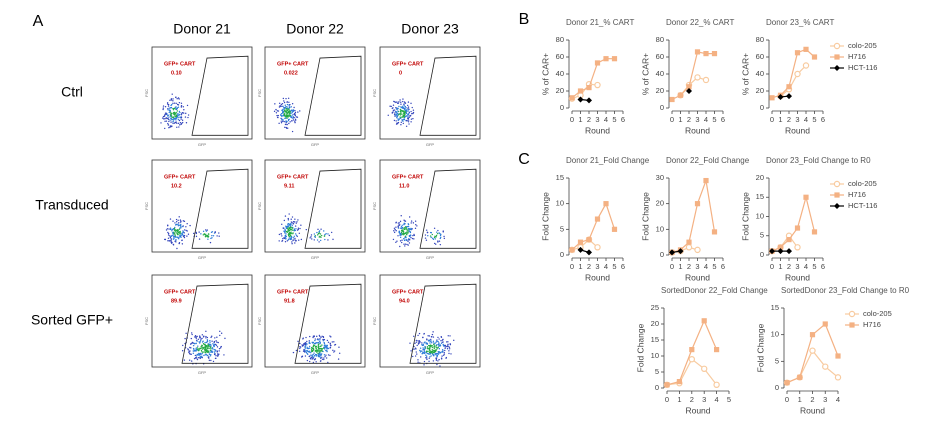 The height and width of the screenshot is (422, 939). What do you see at coordinates (714, 290) in the screenshot?
I see `chart-title: SortedDonor 22_Fold Change` at bounding box center [714, 290].